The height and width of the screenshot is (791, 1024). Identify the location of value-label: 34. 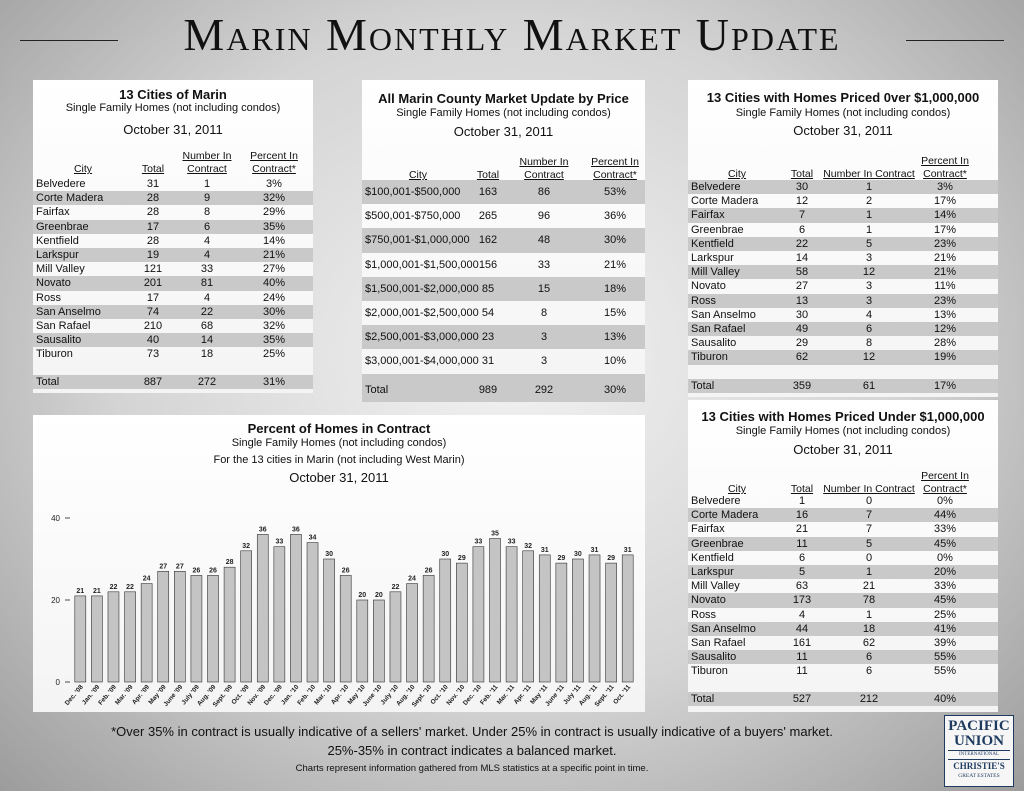
(313, 538).